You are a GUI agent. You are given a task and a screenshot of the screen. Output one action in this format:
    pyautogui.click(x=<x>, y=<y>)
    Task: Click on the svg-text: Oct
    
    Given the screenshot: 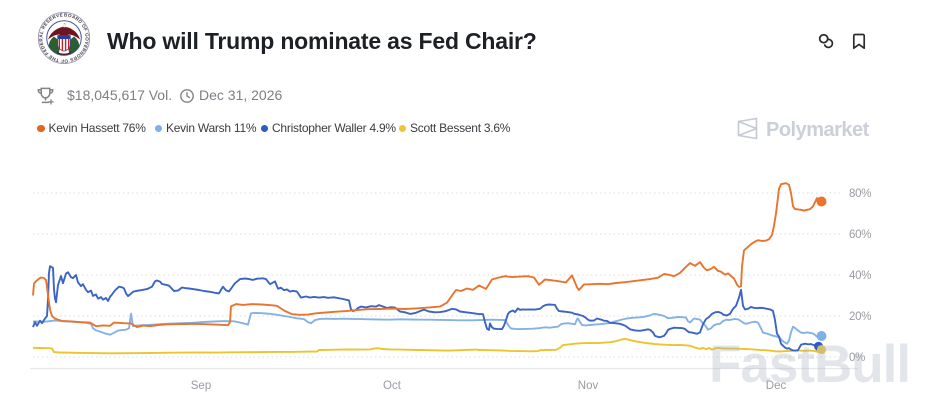 What is the action you would take?
    pyautogui.click(x=392, y=386)
    